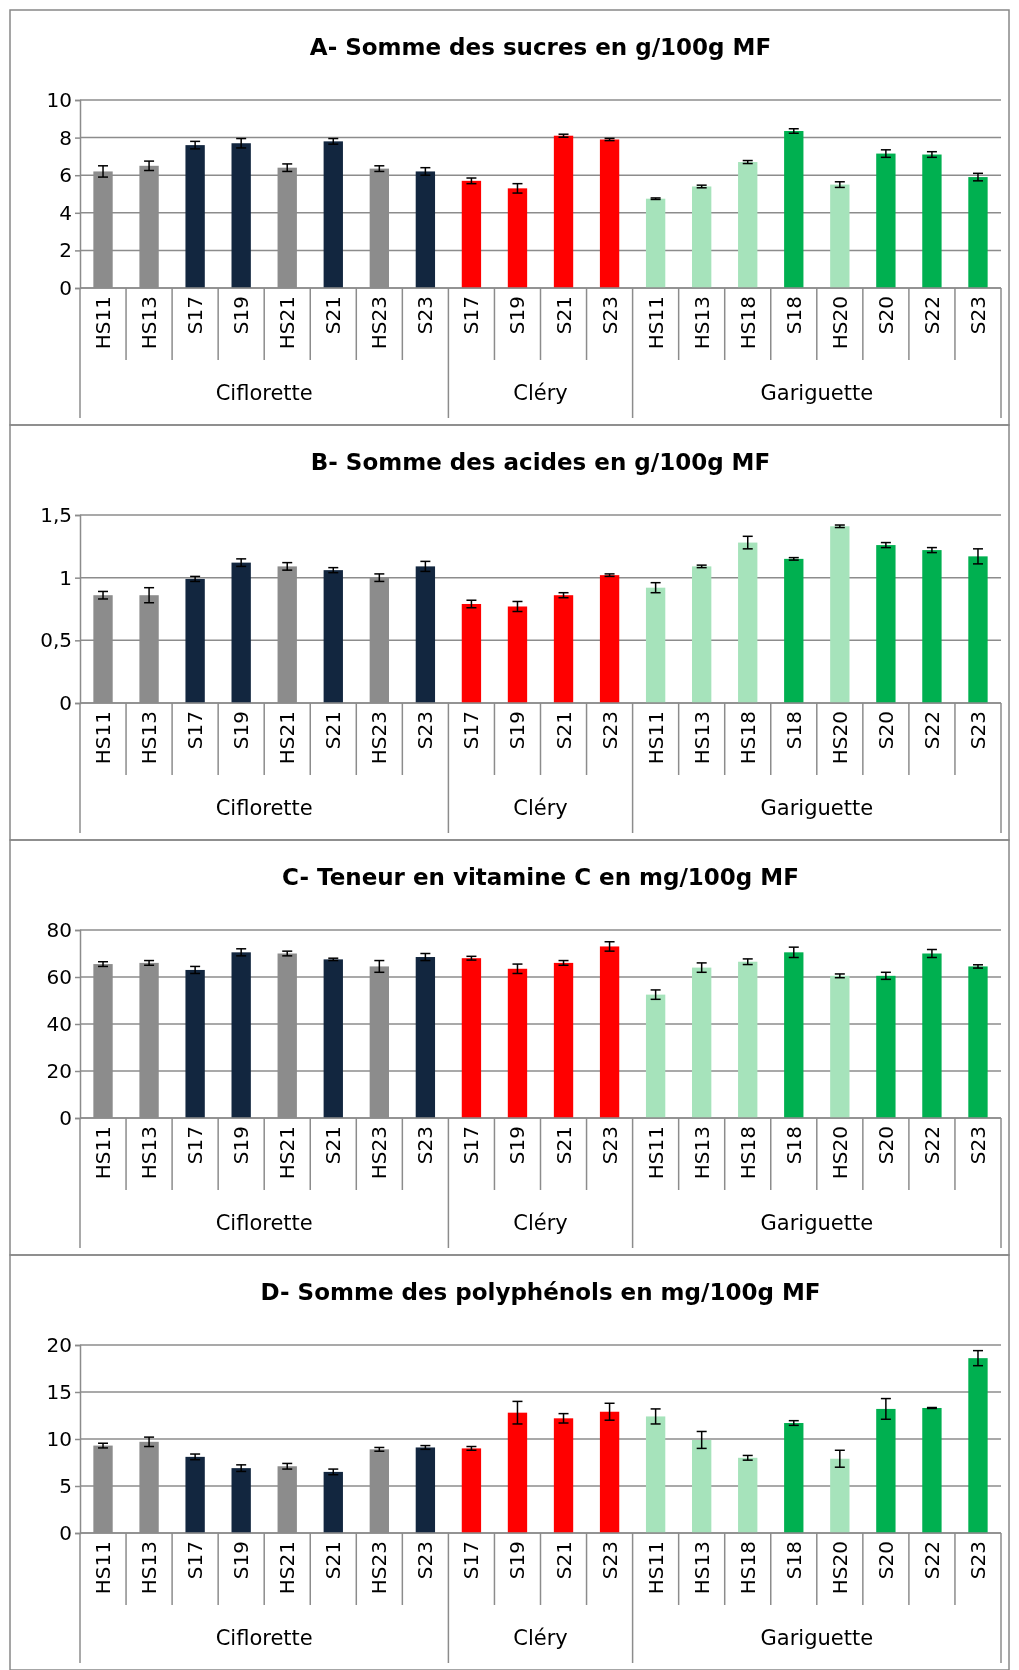  Describe the element at coordinates (540, 462) in the screenshot. I see `chart-title: B- Somme des acides en g/100g MF` at that location.